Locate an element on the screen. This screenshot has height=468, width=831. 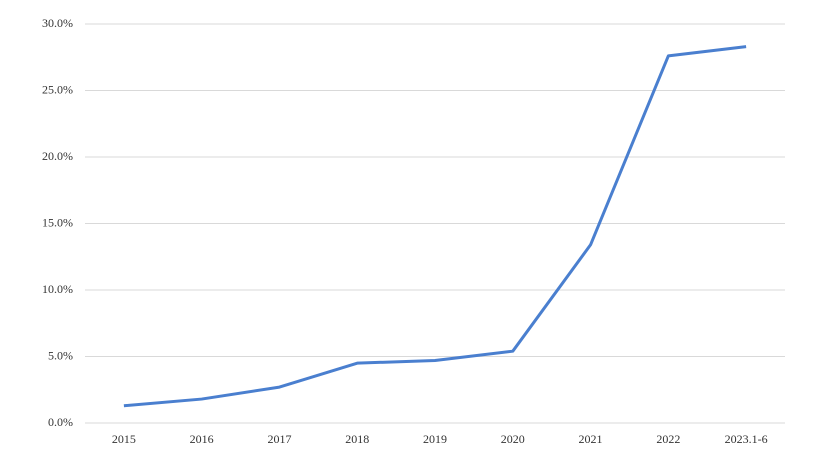
y-tick-label: 5.0% is located at coordinates (60, 355).